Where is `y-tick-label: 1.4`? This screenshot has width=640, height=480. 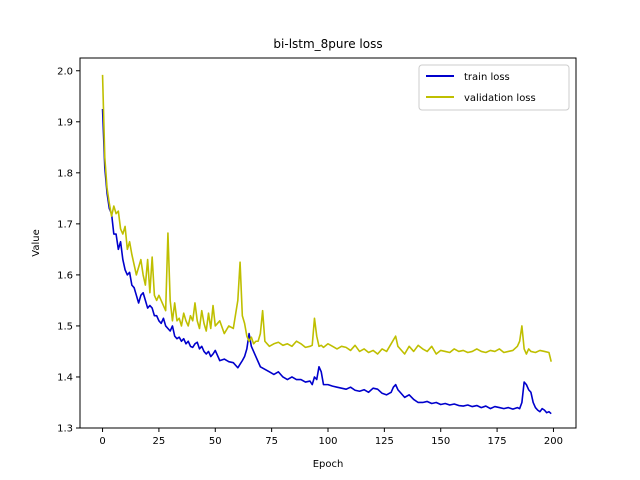
y-tick-label: 1.4 is located at coordinates (65, 377).